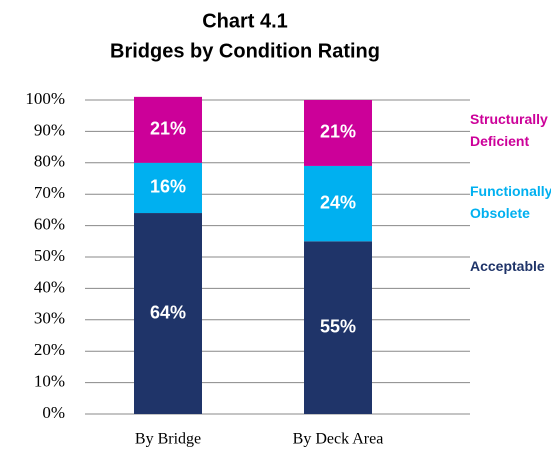  What do you see at coordinates (245, 51) in the screenshot?
I see `chart-subtitle: Bridges by Condition Rating` at bounding box center [245, 51].